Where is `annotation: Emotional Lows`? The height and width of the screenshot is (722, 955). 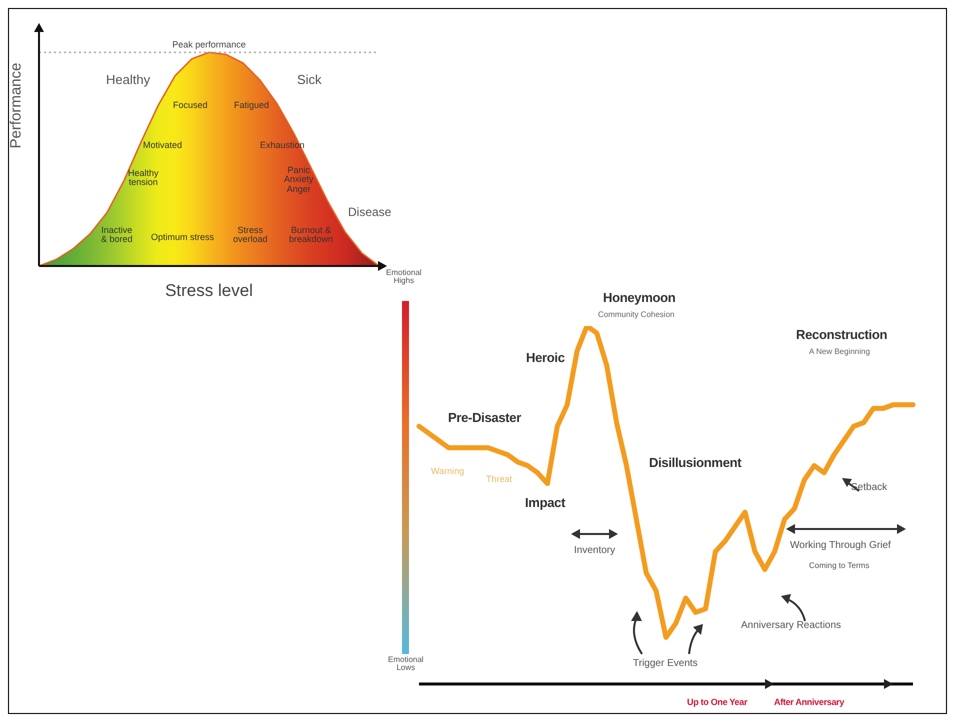
annotation: Emotional Lows is located at coordinates (406, 664).